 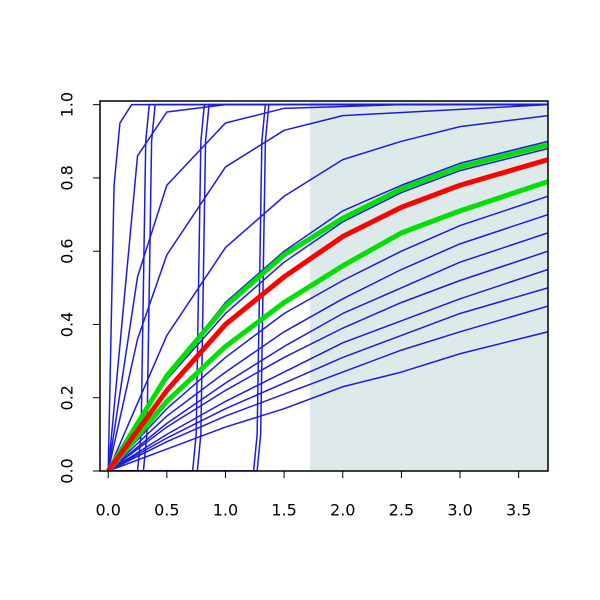 I want to click on x-tick-label: 2.0, so click(x=342, y=510).